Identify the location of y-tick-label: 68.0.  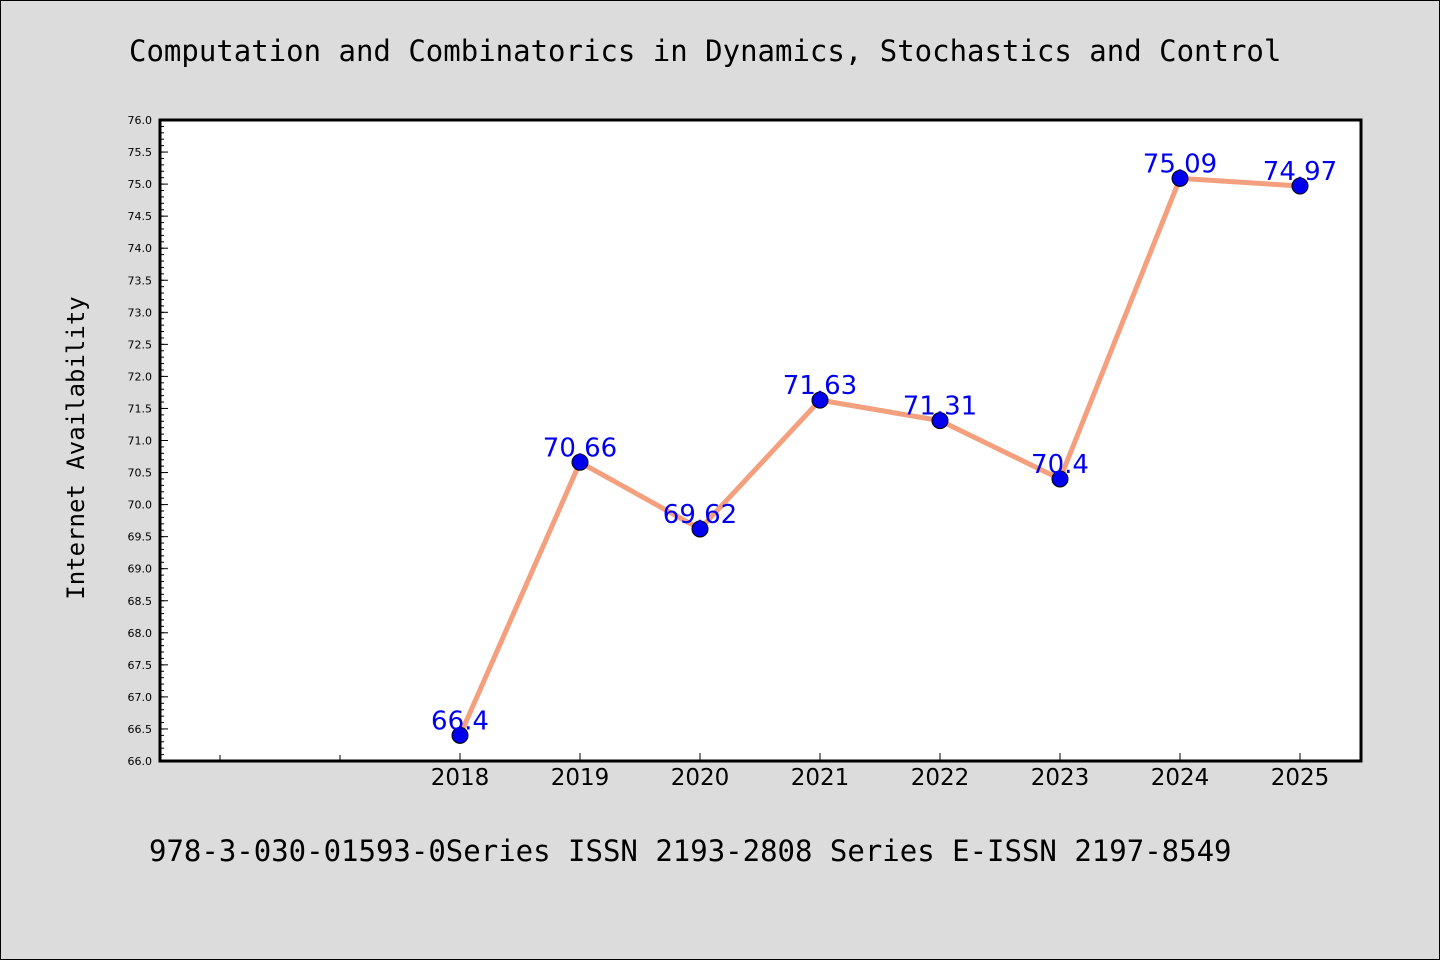
(140, 633).